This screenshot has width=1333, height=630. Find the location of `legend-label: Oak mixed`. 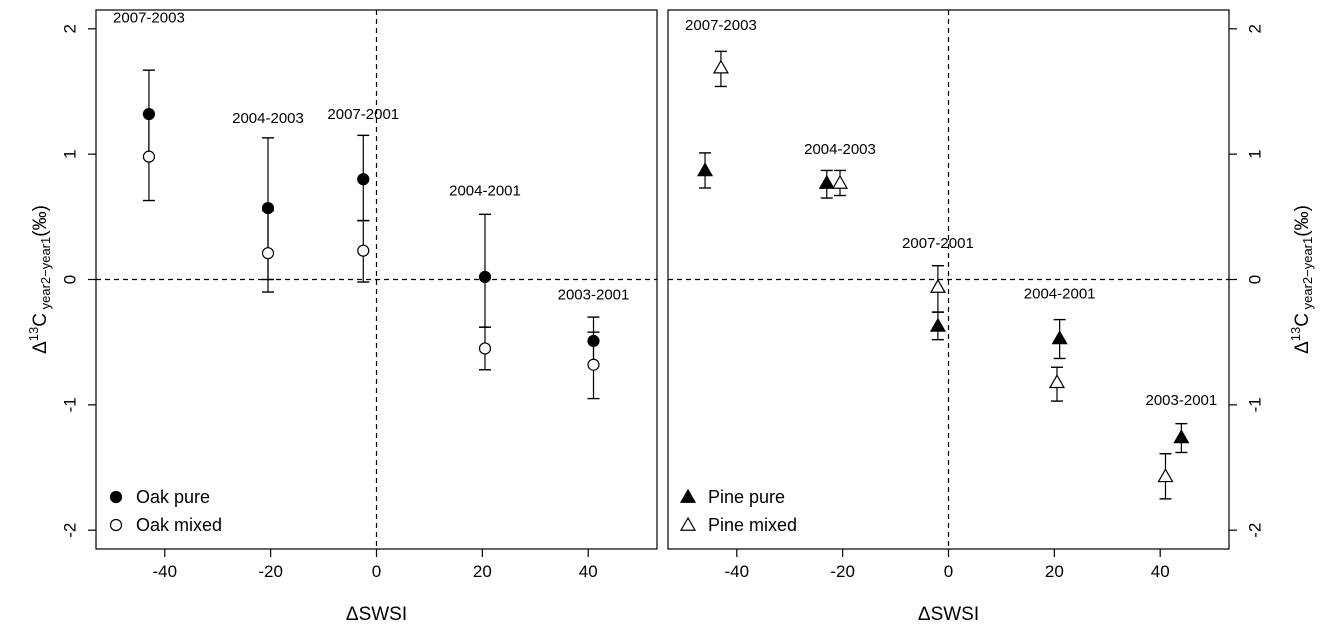

legend-label: Oak mixed is located at coordinates (179, 525).